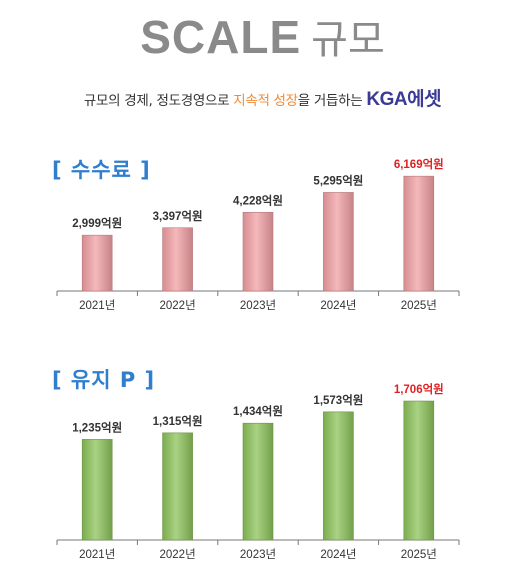 The image size is (525, 586). What do you see at coordinates (258, 305) in the screenshot?
I see `fee-category-label: 2023년` at bounding box center [258, 305].